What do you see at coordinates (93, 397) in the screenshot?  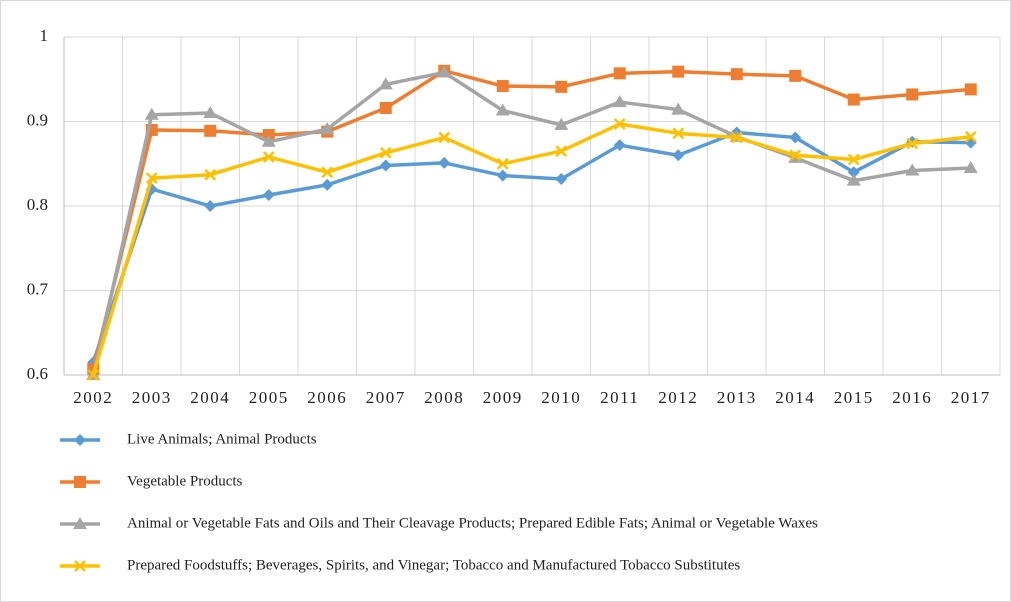 I see `x-tick-label: 2002` at bounding box center [93, 397].